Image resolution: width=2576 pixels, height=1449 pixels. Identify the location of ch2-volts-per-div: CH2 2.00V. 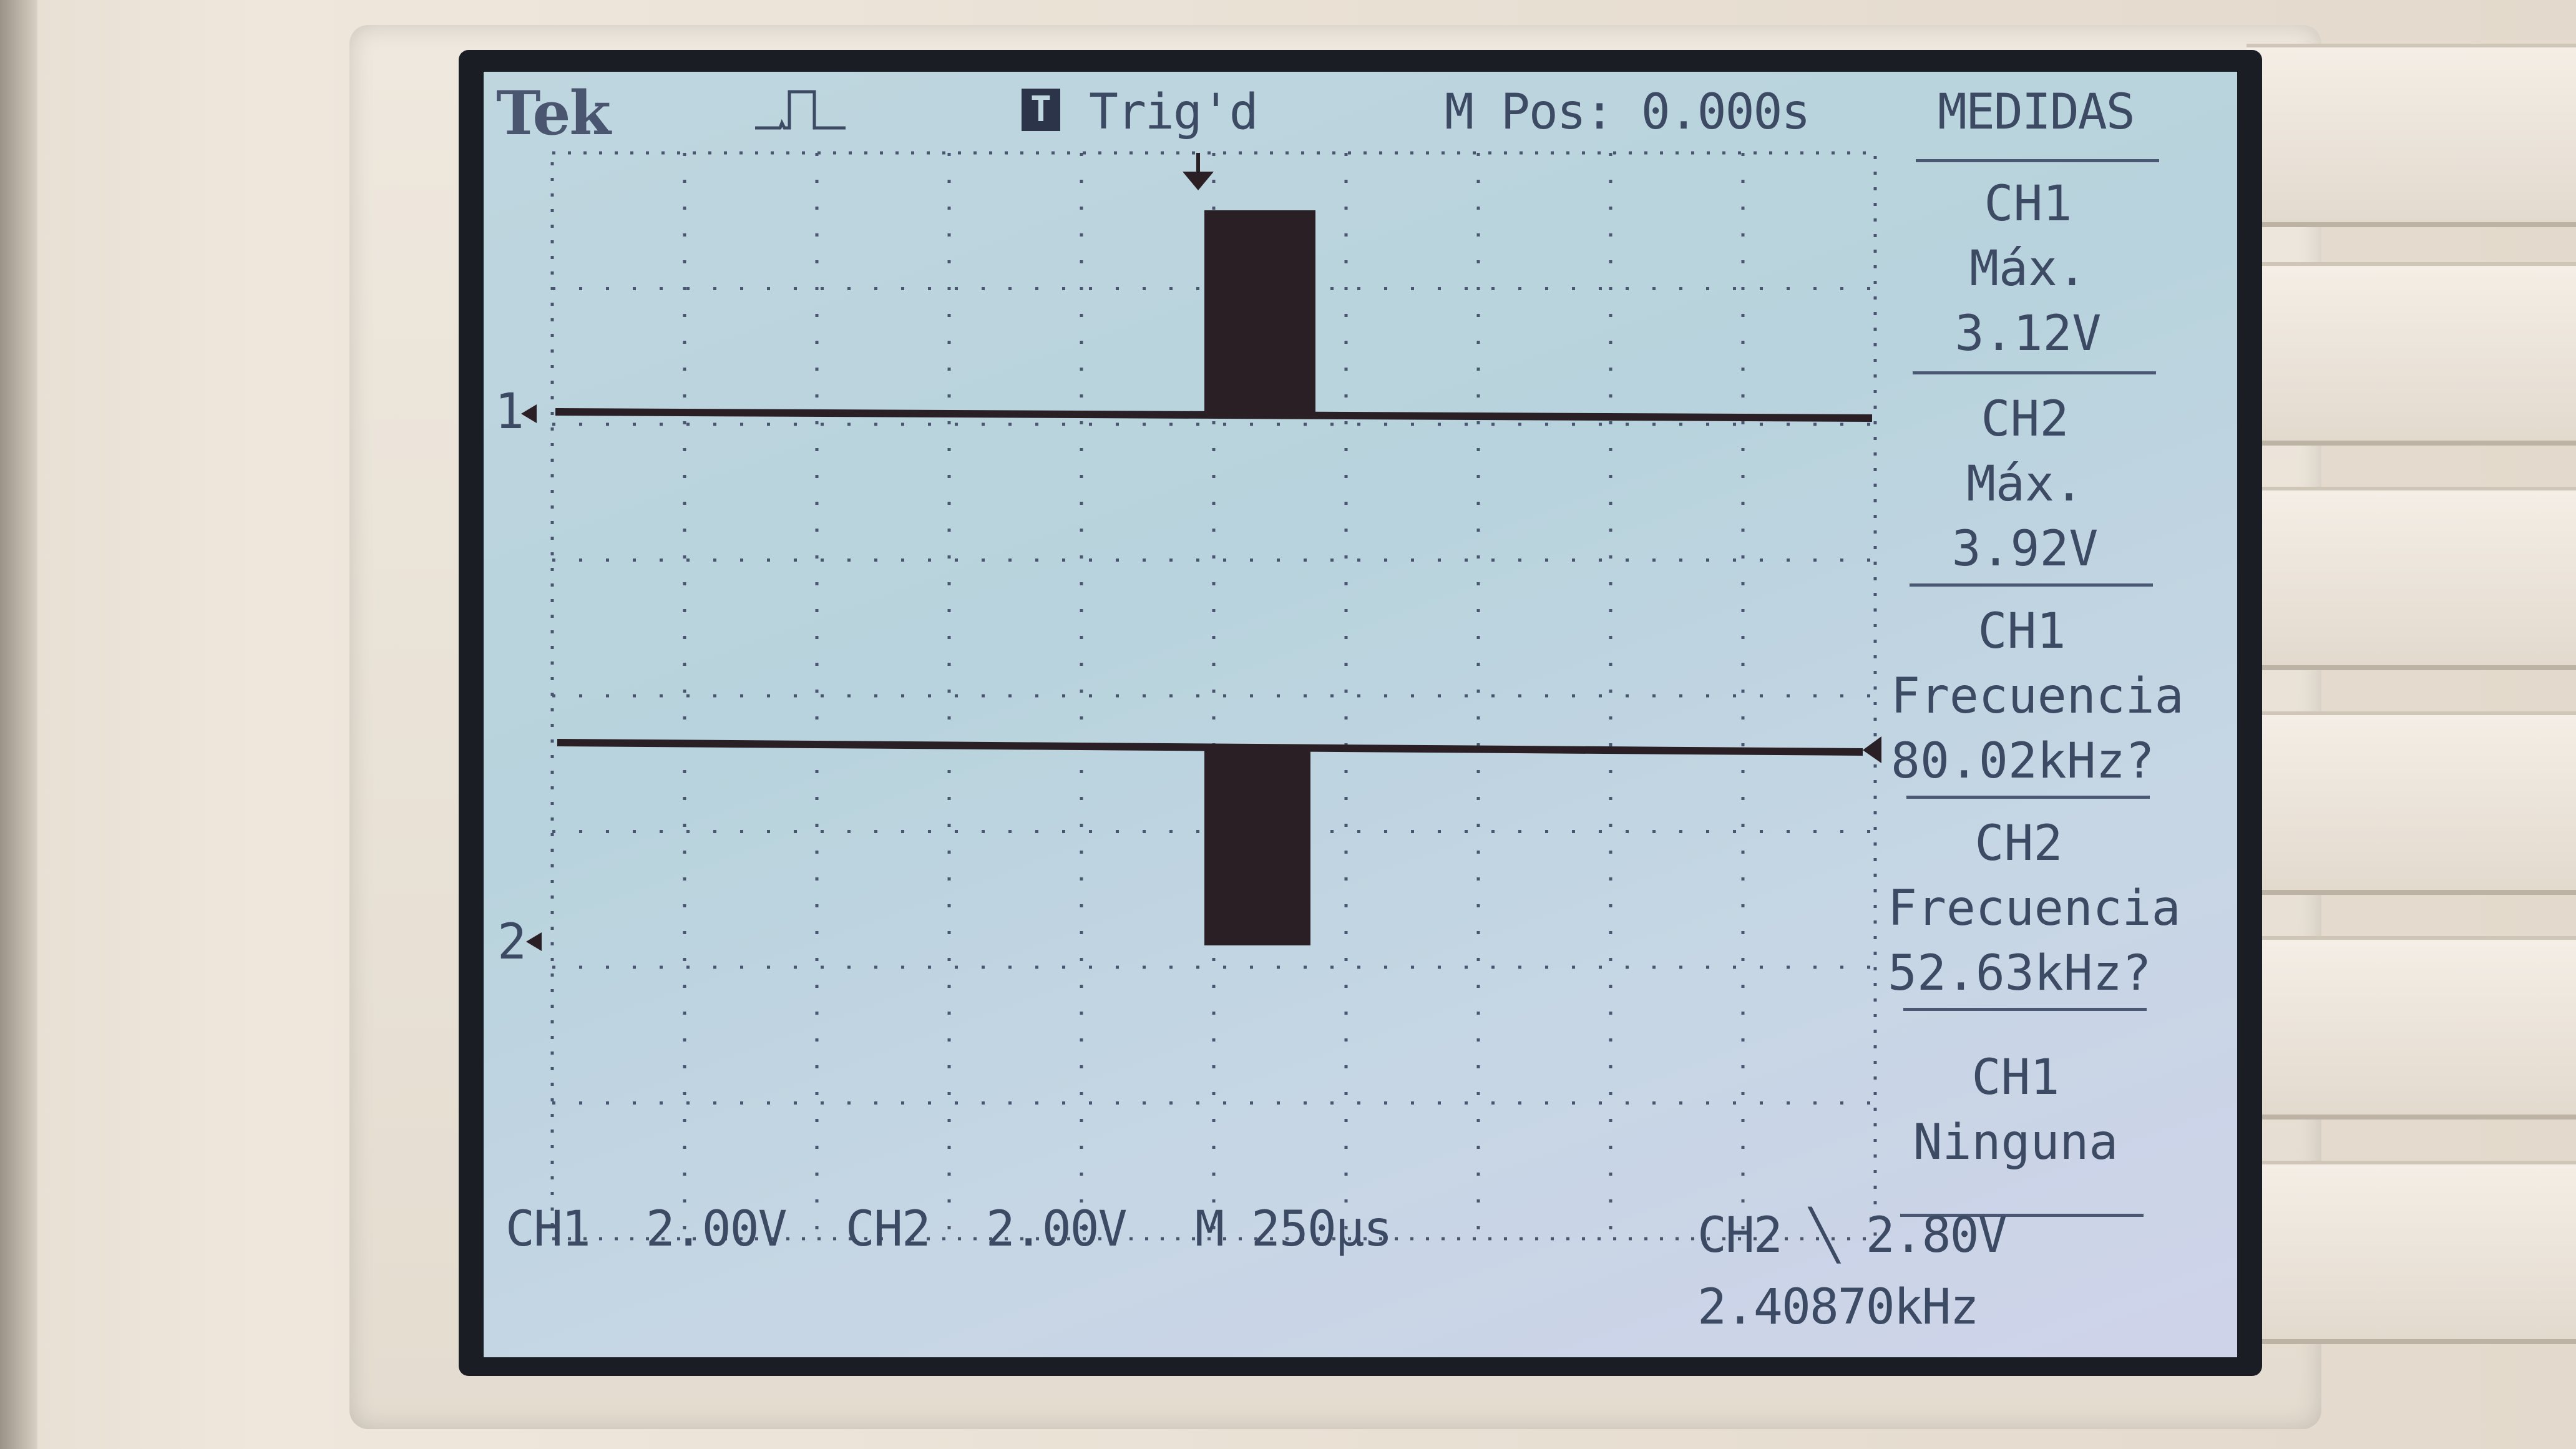
(987, 1229).